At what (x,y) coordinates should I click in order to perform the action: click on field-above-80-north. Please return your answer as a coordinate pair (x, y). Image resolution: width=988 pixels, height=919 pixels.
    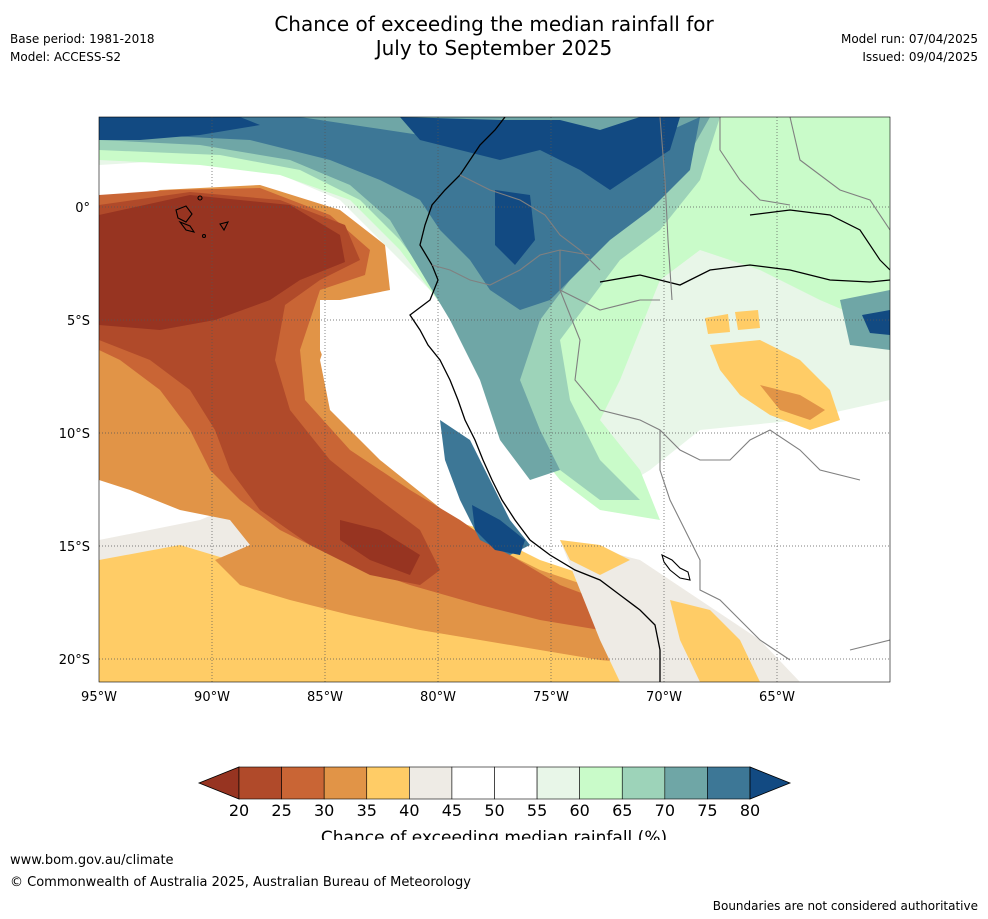
    Looking at the image, I should click on (179, 128).